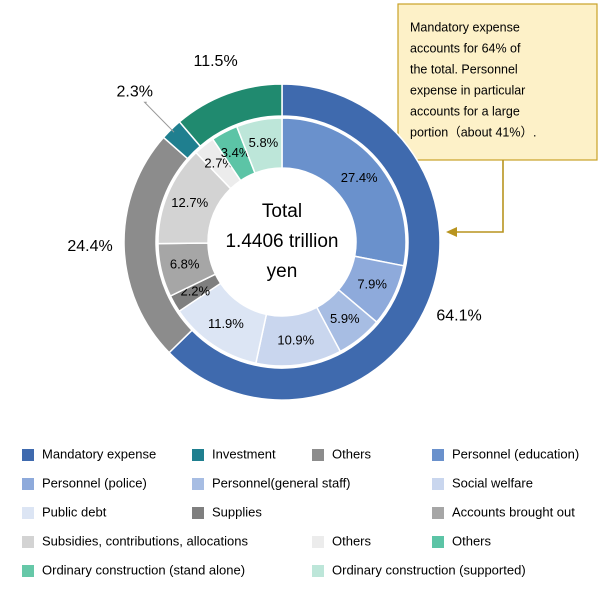 This screenshot has width=605, height=616. What do you see at coordinates (159, 117) in the screenshot?
I see `leader-line` at bounding box center [159, 117].